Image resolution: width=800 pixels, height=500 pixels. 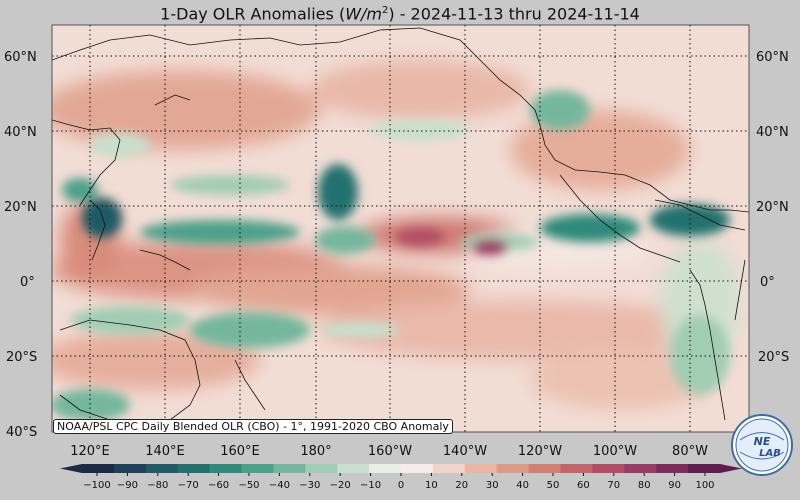 I want to click on lon-label: 80°W, so click(x=690, y=451).